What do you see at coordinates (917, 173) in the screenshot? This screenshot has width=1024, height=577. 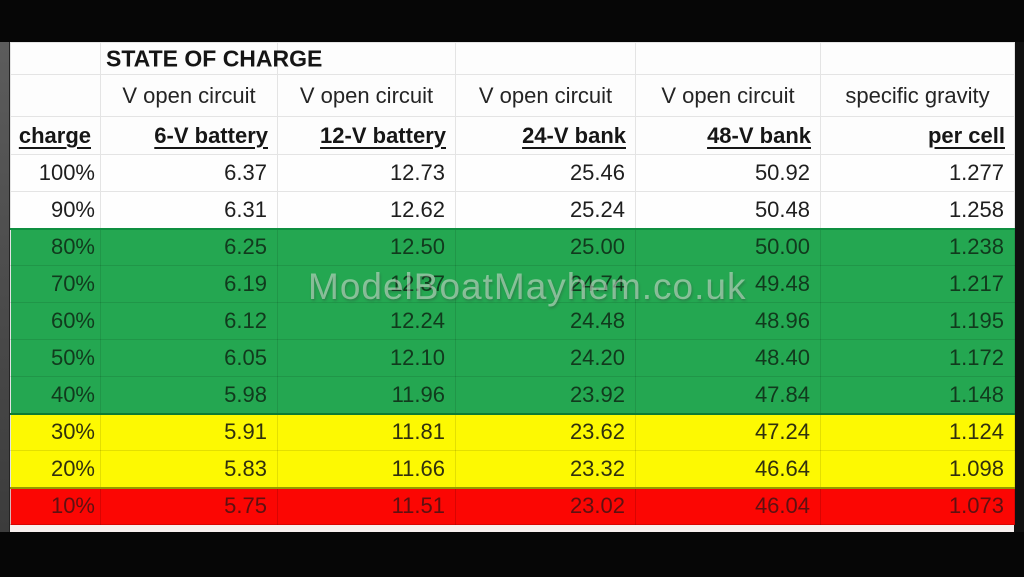 I see `value-cell: 1.277` at bounding box center [917, 173].